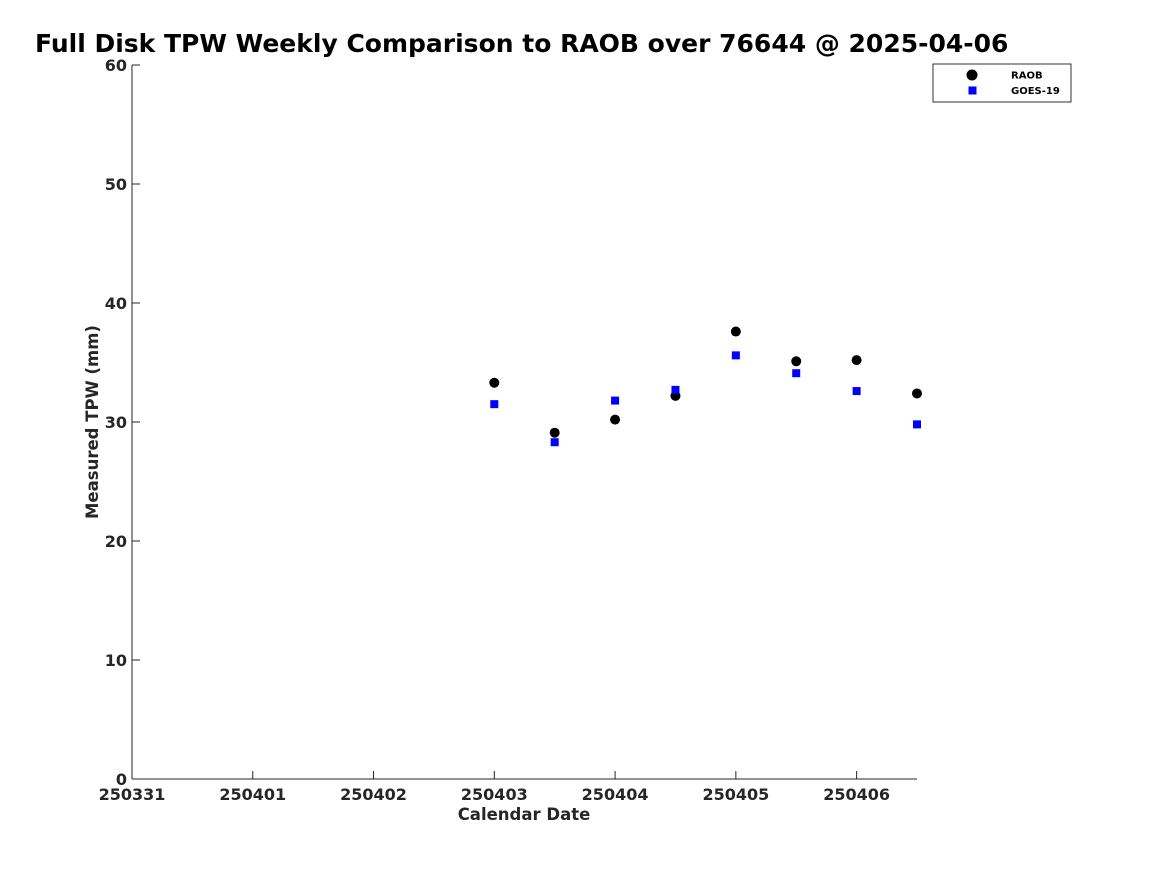 Image resolution: width=1167 pixels, height=875 pixels. What do you see at coordinates (615, 794) in the screenshot?
I see `x-tick-label: 250404` at bounding box center [615, 794].